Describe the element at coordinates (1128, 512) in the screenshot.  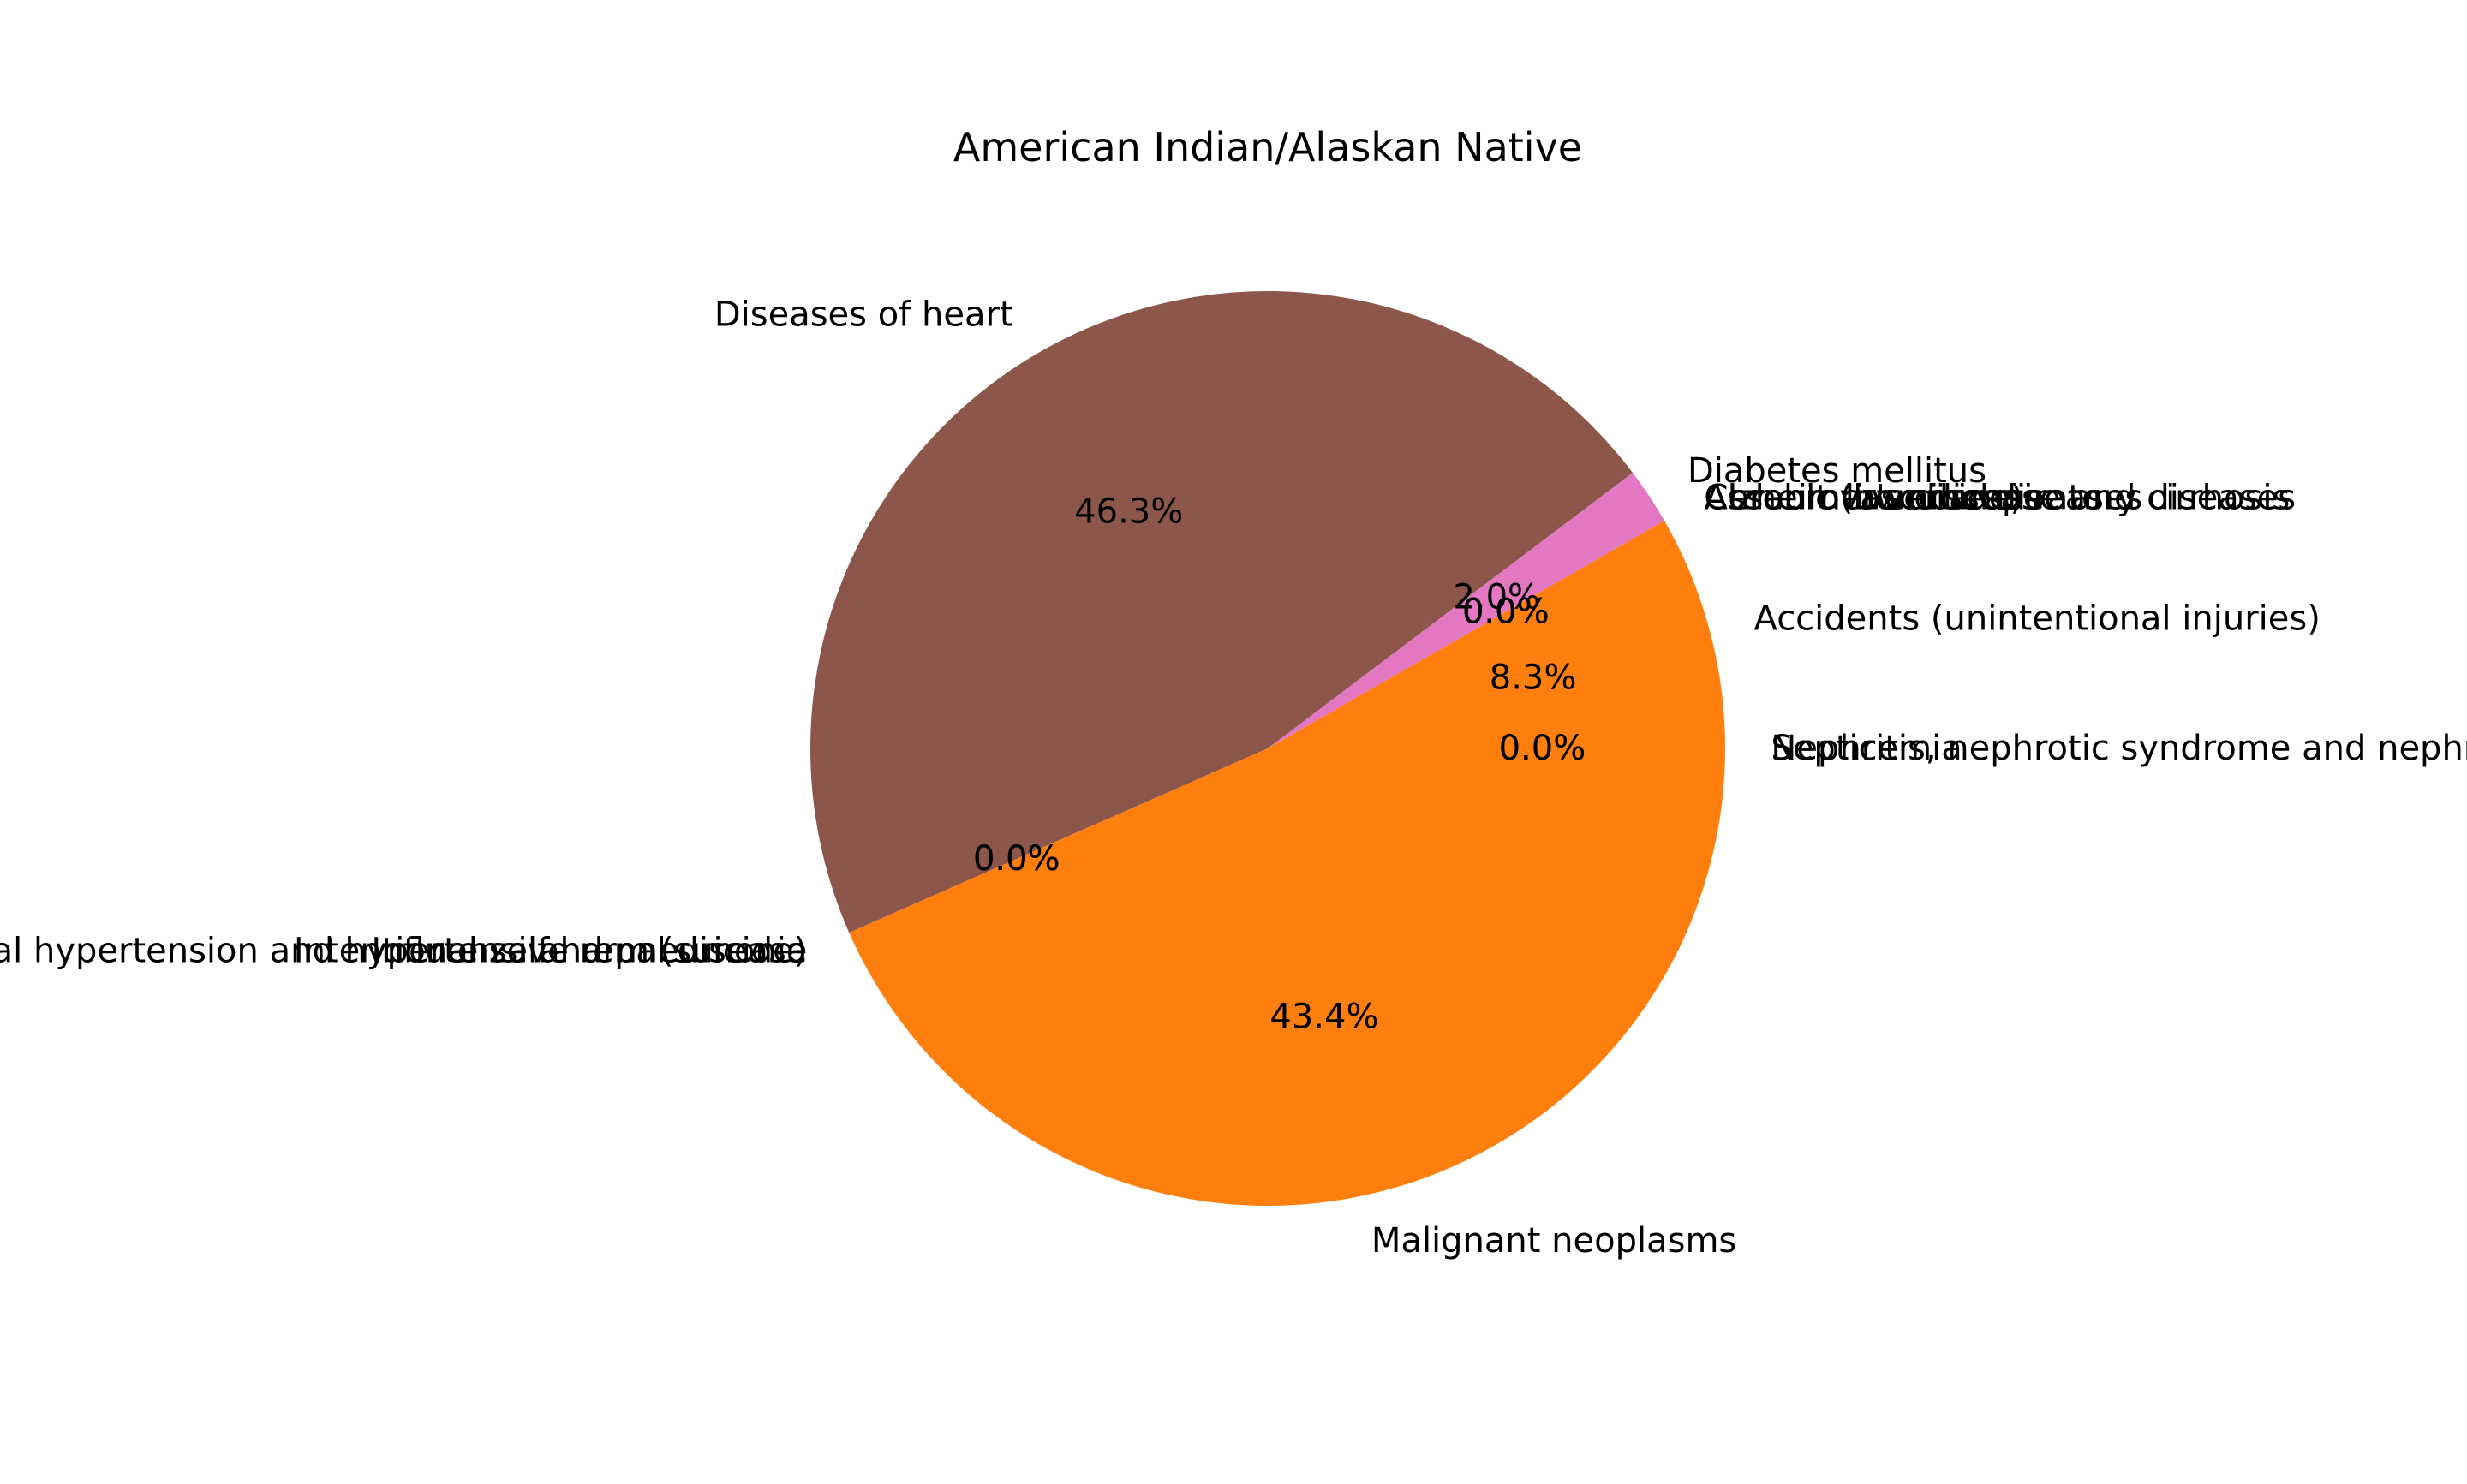
I see `pie-pct-label-diseases-of-heart: 46.3%` at that location.